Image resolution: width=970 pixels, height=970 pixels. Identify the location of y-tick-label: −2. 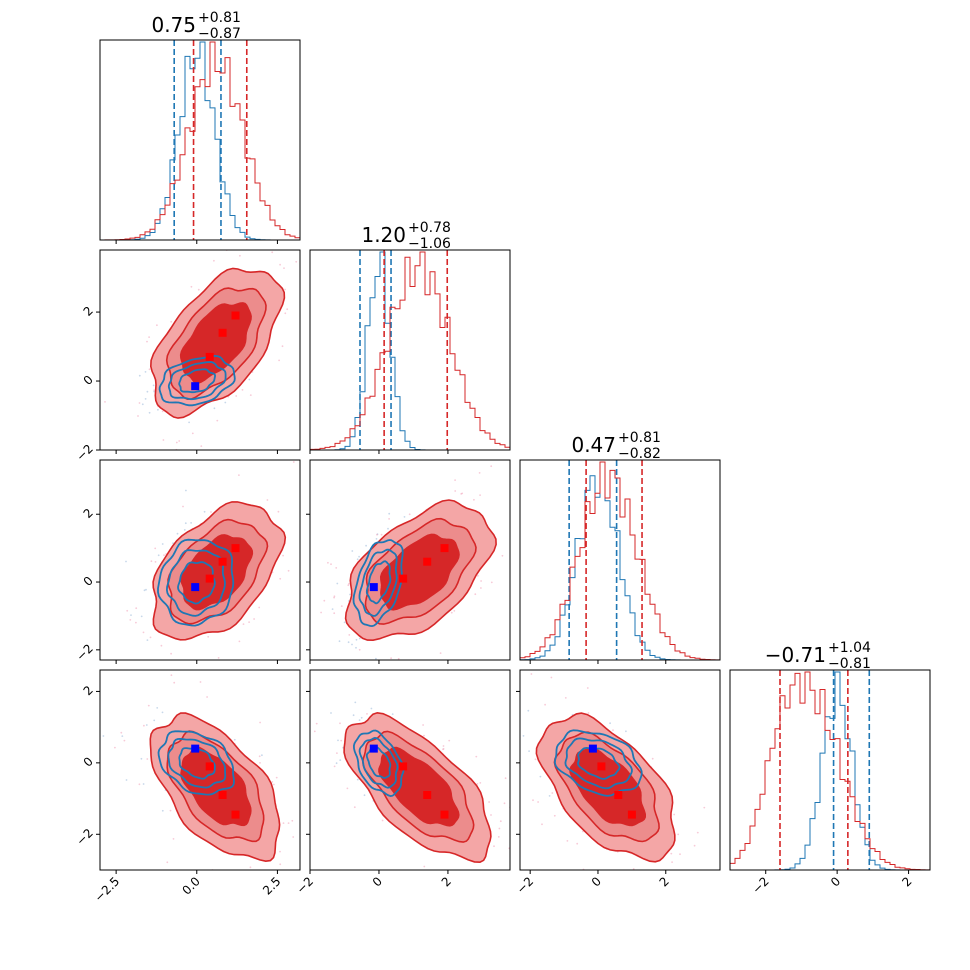
(84, 453).